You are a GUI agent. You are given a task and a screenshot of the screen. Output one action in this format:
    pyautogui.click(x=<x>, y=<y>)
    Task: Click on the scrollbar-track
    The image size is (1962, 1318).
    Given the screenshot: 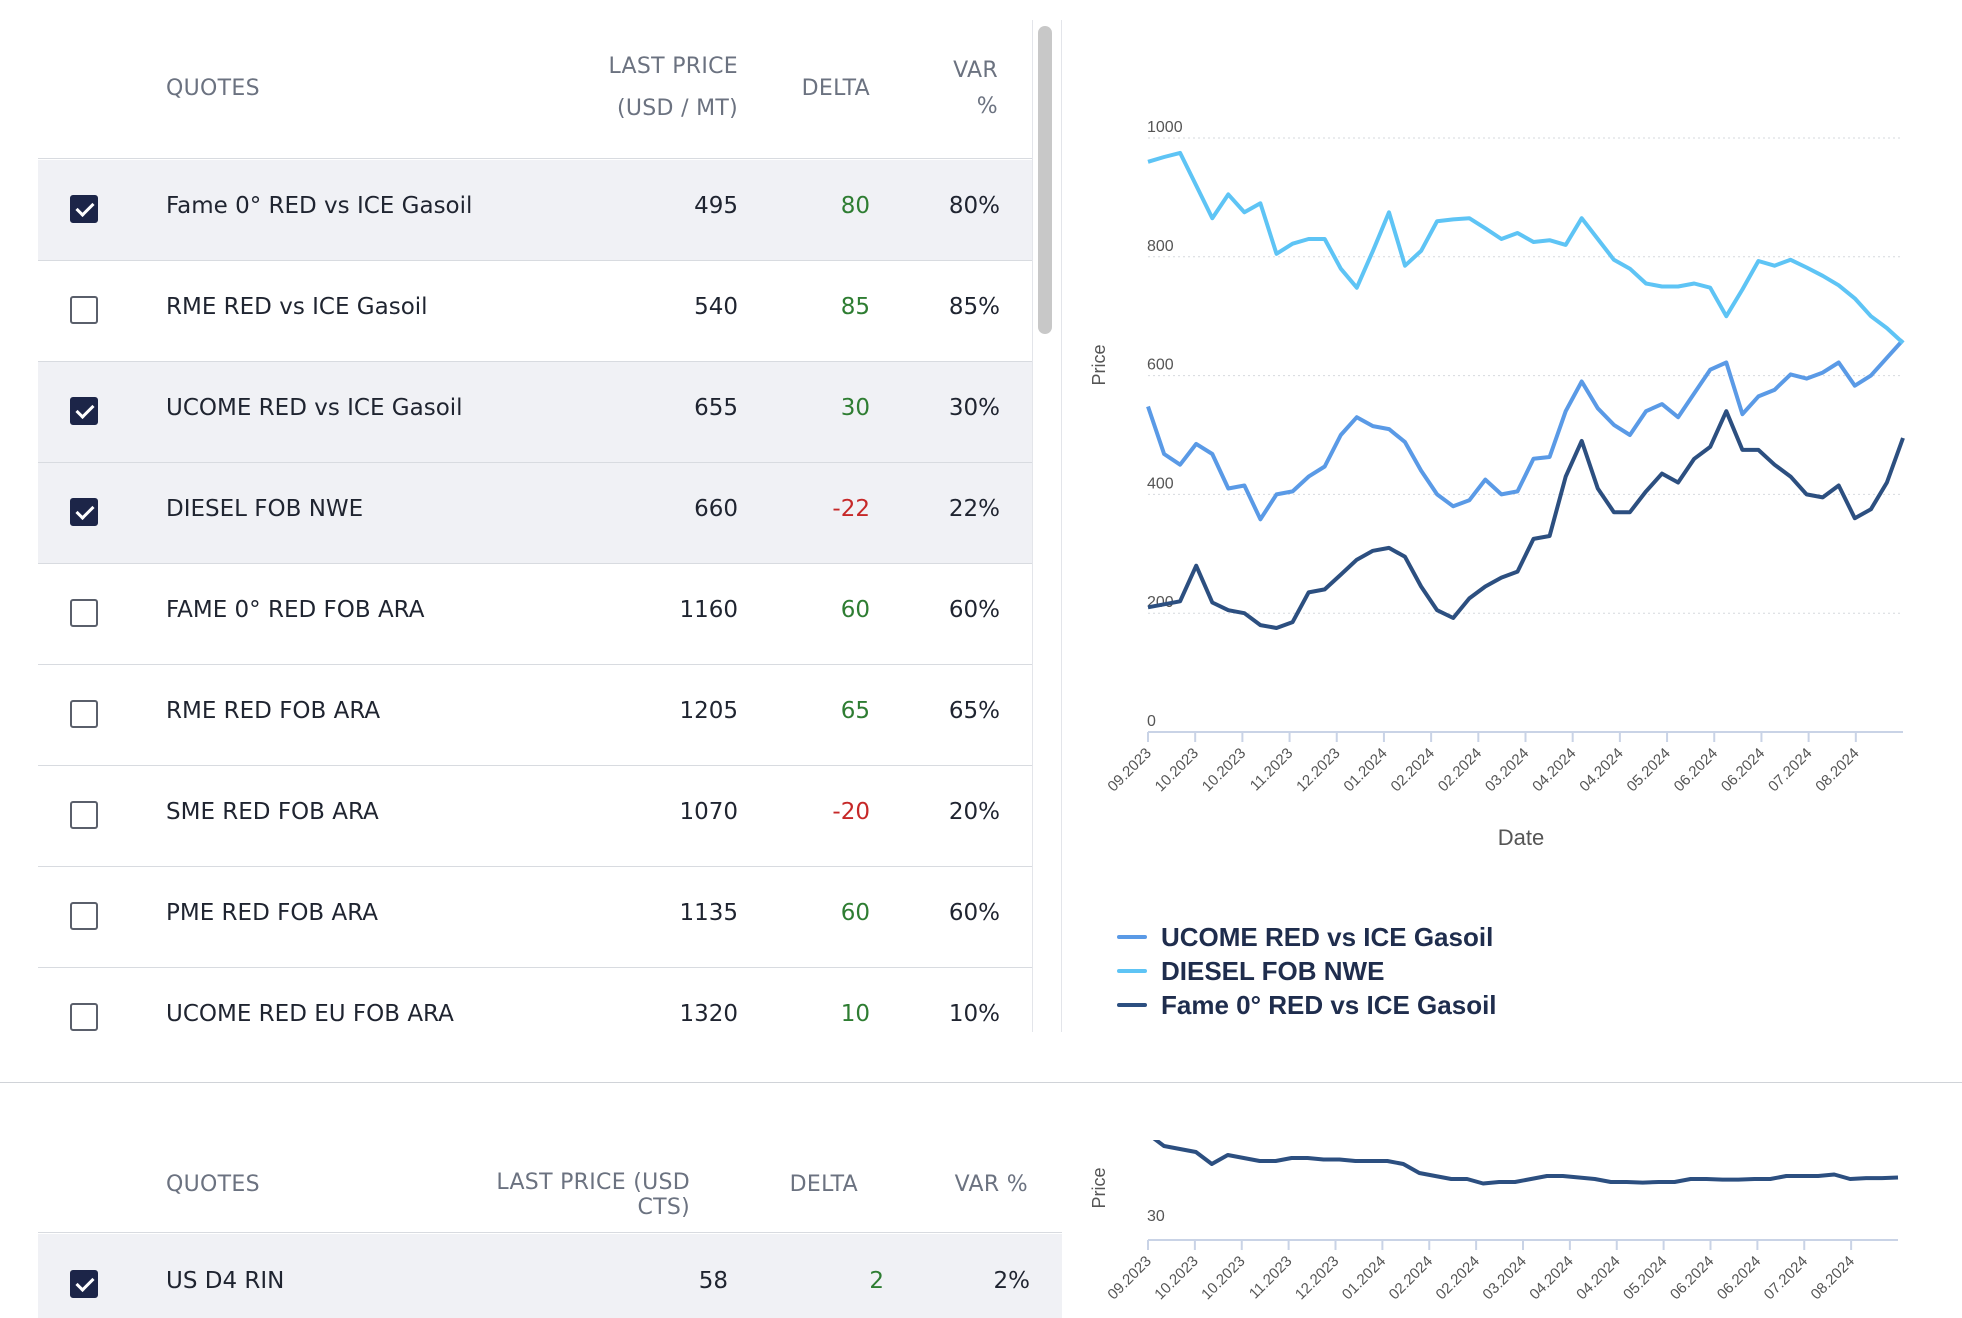 What is the action you would take?
    pyautogui.click(x=1047, y=526)
    